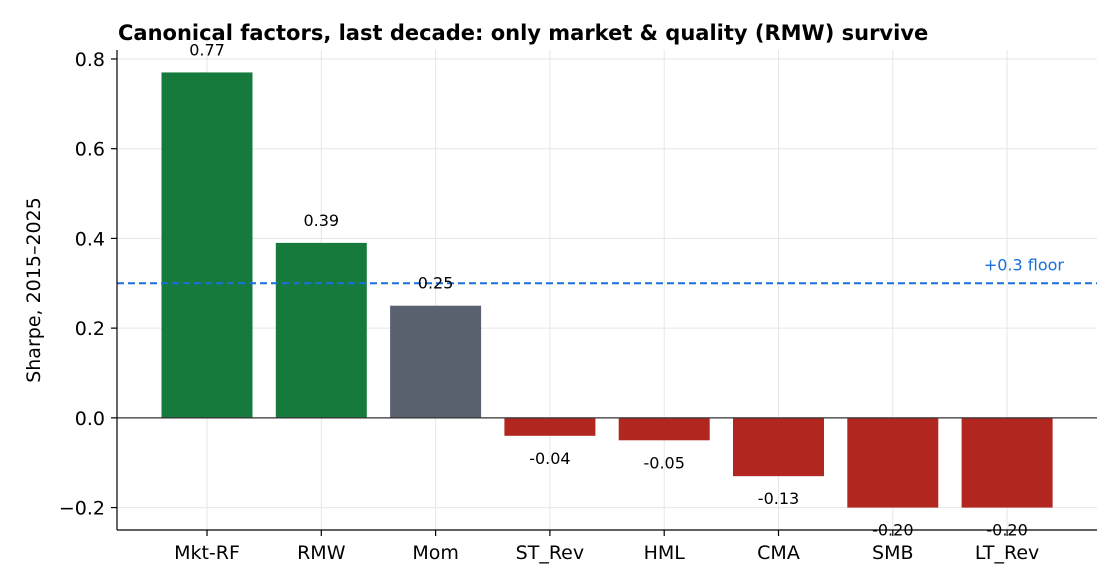 This screenshot has height=588, width=1120. What do you see at coordinates (893, 553) in the screenshot?
I see `x-tick-label: SMB` at bounding box center [893, 553].